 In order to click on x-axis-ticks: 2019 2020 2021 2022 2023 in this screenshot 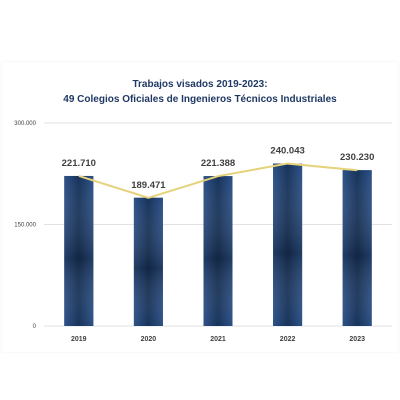, I will do `click(218, 339)`.